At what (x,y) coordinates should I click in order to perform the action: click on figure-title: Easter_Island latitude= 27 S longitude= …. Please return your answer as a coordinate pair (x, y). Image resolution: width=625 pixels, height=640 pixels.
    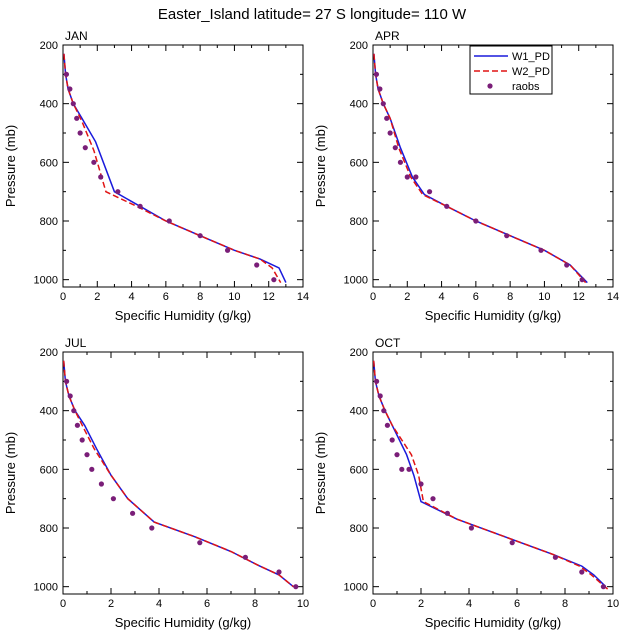
    Looking at the image, I should click on (312, 14).